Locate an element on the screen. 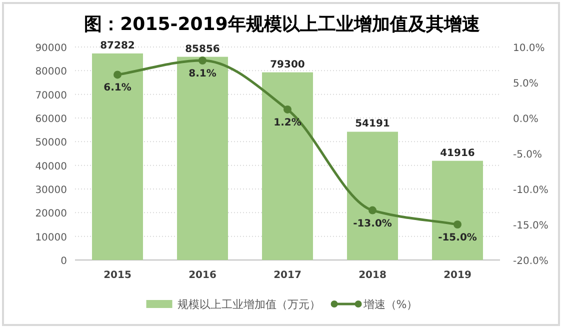  y-tick-label: 90000 is located at coordinates (51, 48).